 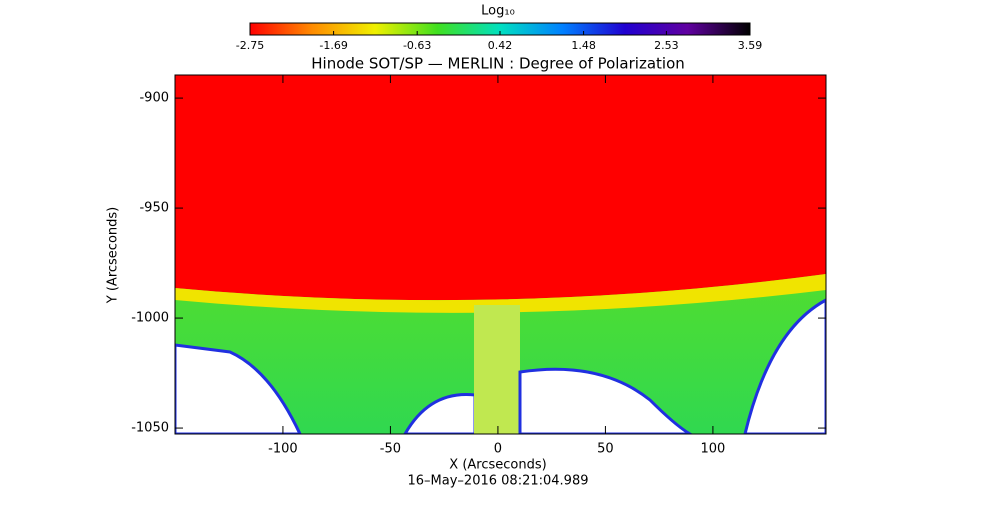 I want to click on colorbar-tick-label: -0.63, so click(x=417, y=45).